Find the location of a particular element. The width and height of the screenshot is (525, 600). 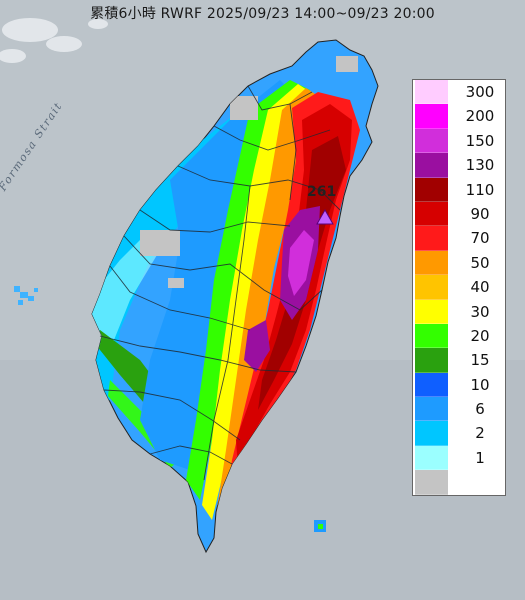

legend-row: 6 is located at coordinates (459, 409).